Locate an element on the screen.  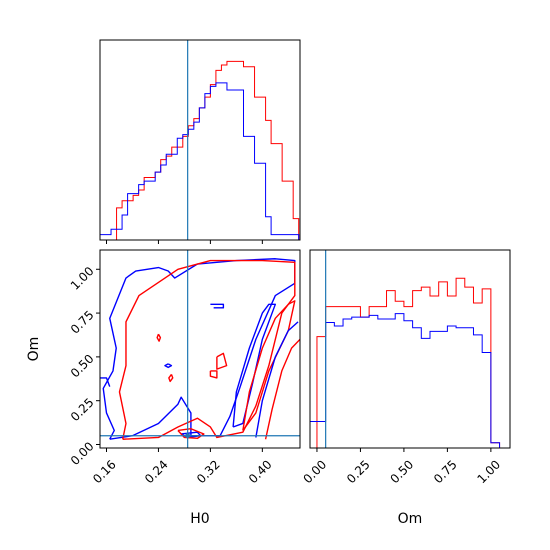
truth-point is located at coordinates (188, 436).